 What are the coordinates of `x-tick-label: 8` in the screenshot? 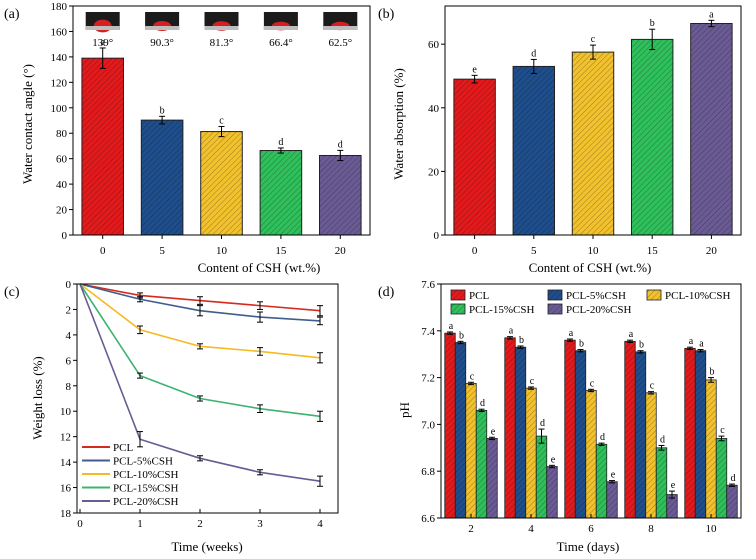 It's located at (651, 529).